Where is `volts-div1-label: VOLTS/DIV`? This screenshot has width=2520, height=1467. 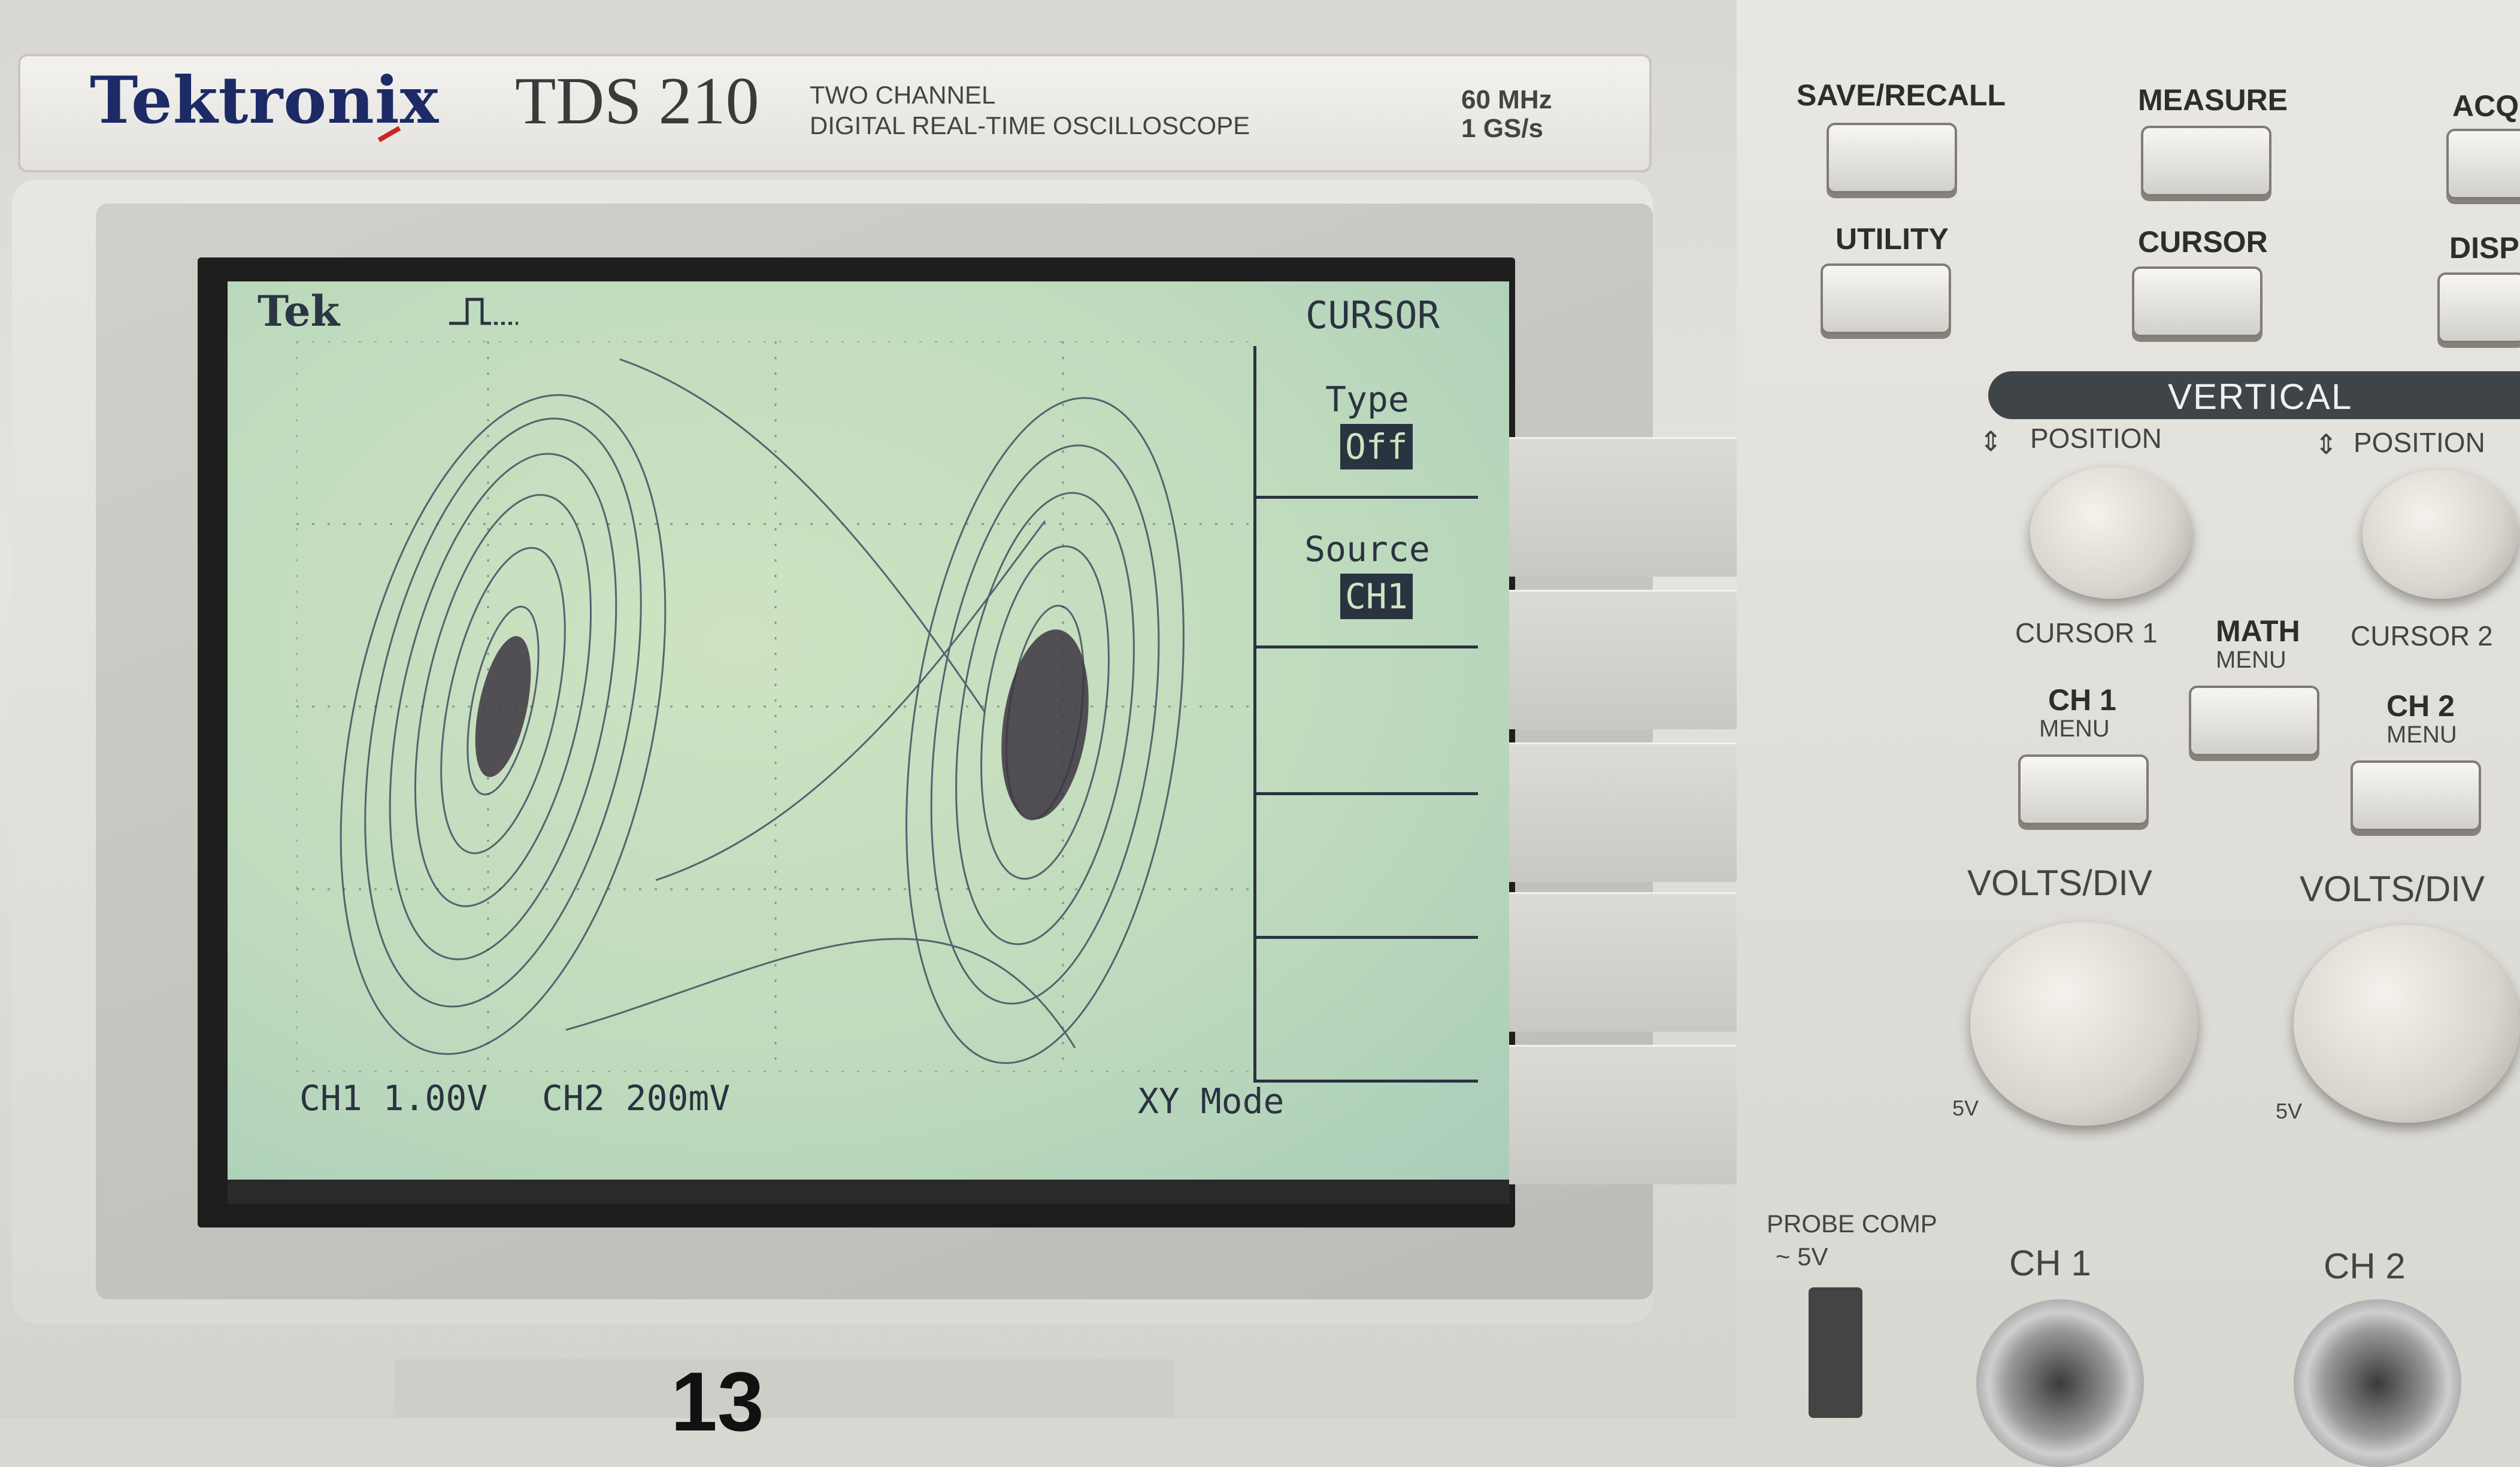
volts-div1-label: VOLTS/DIV is located at coordinates (2059, 883).